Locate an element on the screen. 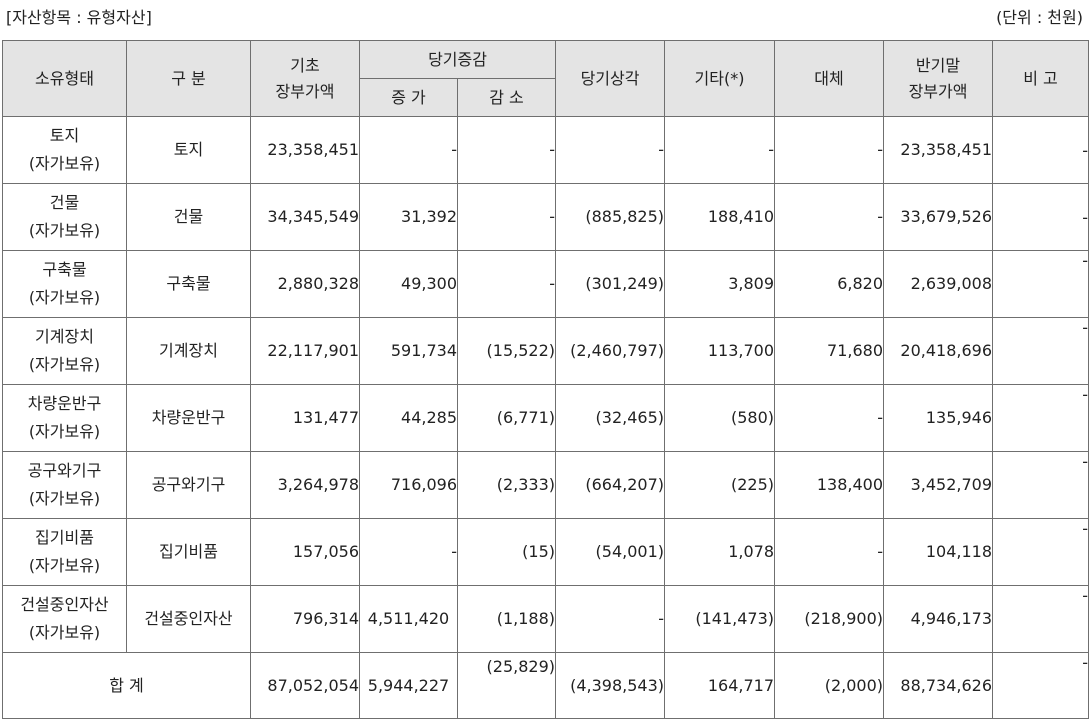 This screenshot has height=719, width=1091. total-opening-cell: 87,052,054 is located at coordinates (305, 685).